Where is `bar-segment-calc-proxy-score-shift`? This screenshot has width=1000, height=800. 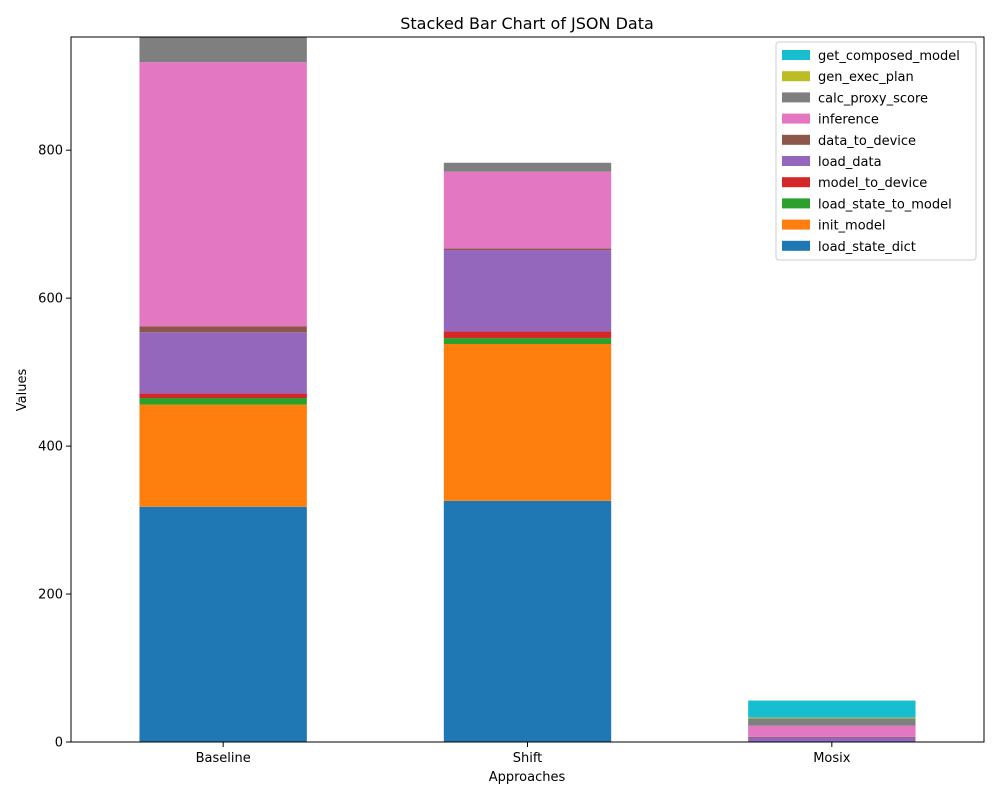 bar-segment-calc-proxy-score-shift is located at coordinates (527, 167).